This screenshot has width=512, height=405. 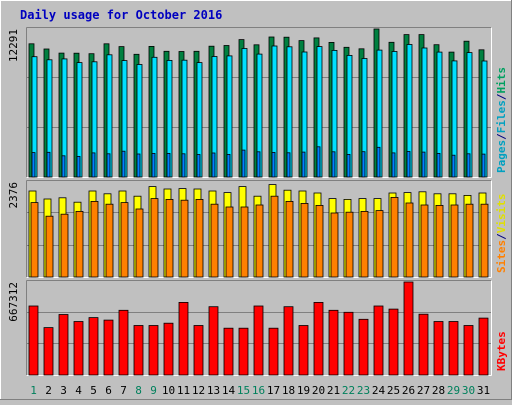 What do you see at coordinates (318, 390) in the screenshot?
I see `day-label-20: 20` at bounding box center [318, 390].